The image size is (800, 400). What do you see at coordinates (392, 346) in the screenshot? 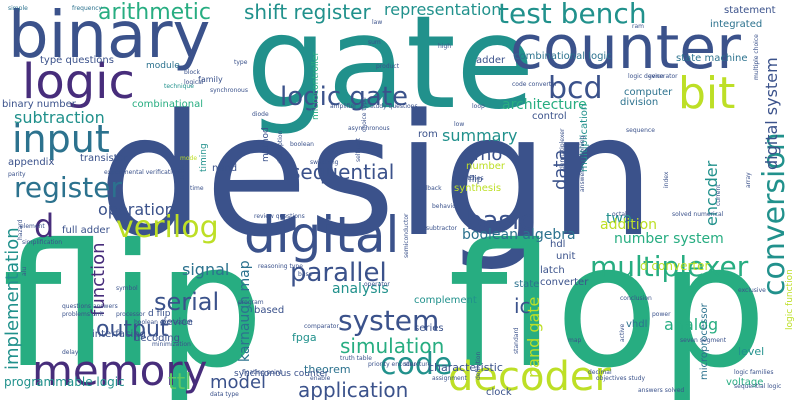
I see `word: simulation` at bounding box center [392, 346].